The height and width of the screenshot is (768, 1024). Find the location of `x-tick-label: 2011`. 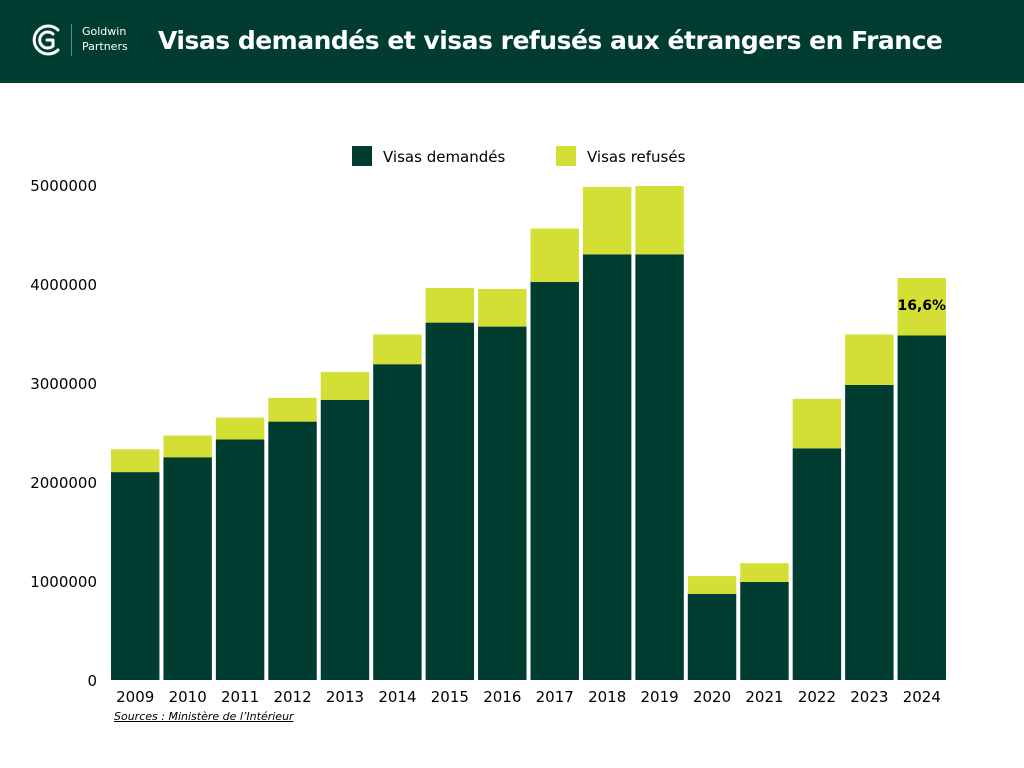

x-tick-label: 2011 is located at coordinates (240, 697).